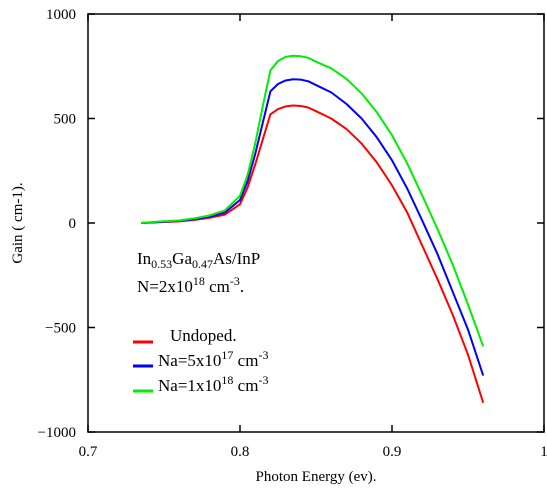 The width and height of the screenshot is (547, 490). What do you see at coordinates (543, 452) in the screenshot?
I see `x-tick-label: 1` at bounding box center [543, 452].